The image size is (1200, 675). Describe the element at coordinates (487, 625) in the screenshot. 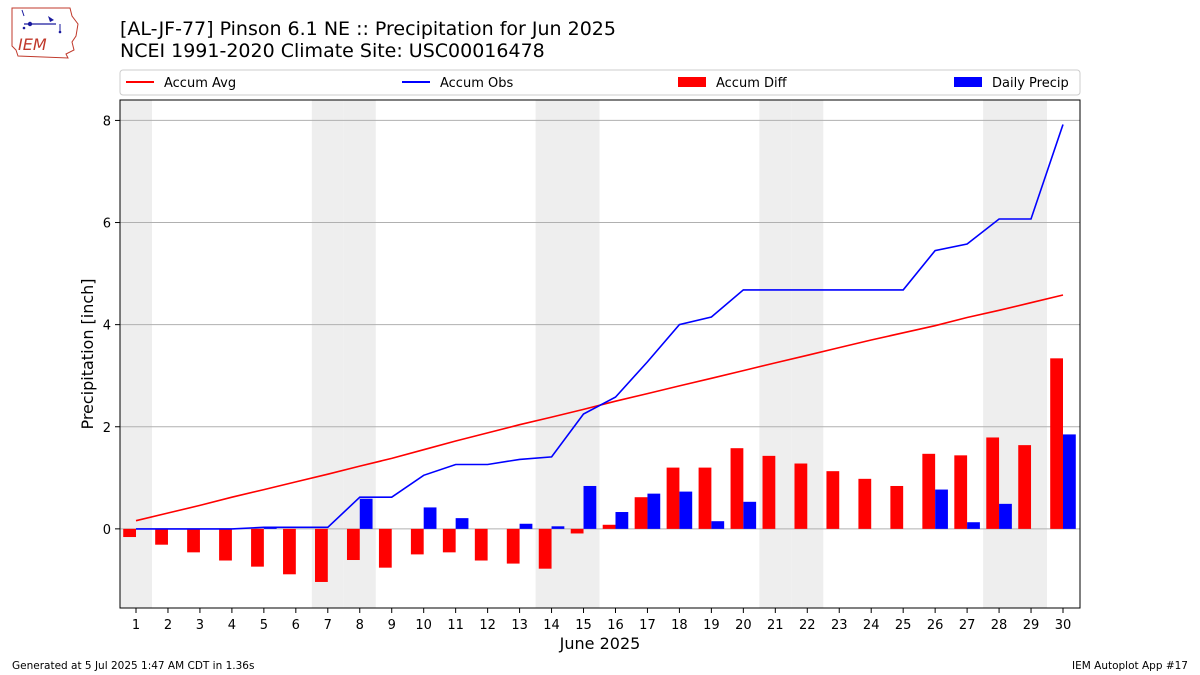

I see `x-tick-label: 12` at that location.